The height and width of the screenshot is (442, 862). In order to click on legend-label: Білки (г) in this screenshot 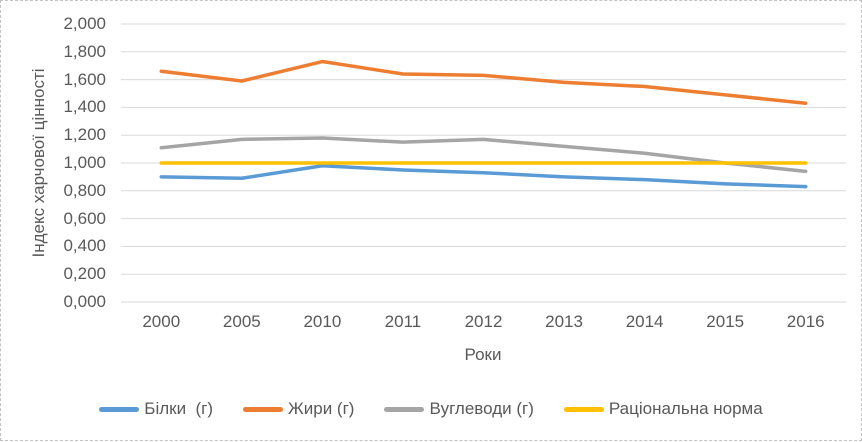, I will do `click(179, 408)`.